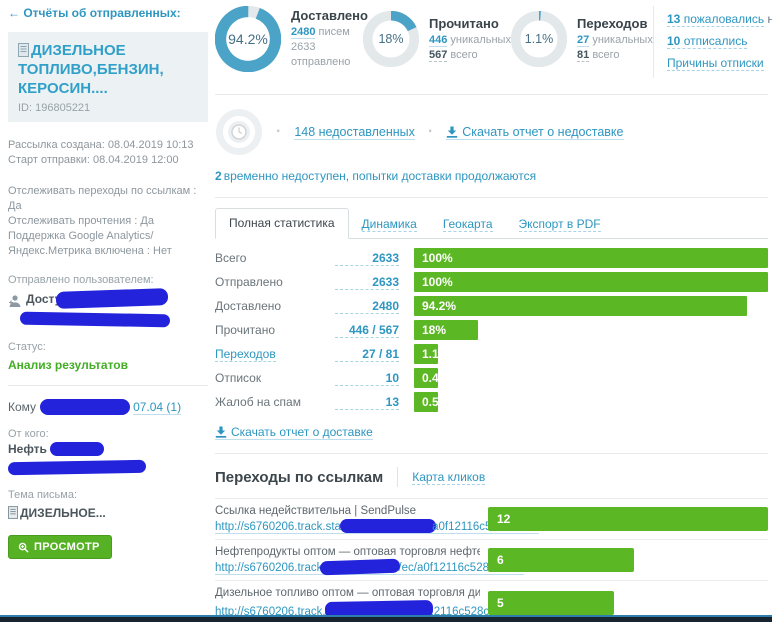 The height and width of the screenshot is (622, 772). I want to click on tab-label: Динамика, so click(389, 224).